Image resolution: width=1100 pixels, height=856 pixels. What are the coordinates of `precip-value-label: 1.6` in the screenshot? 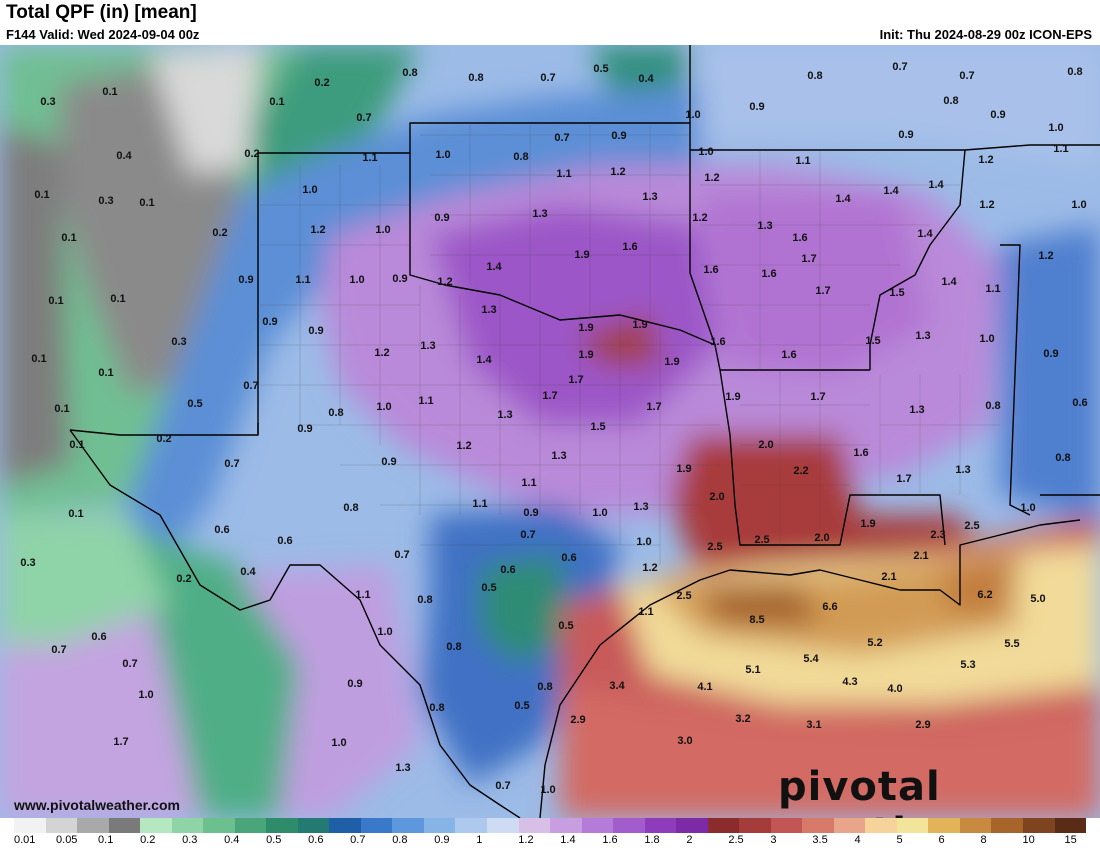 It's located at (860, 453).